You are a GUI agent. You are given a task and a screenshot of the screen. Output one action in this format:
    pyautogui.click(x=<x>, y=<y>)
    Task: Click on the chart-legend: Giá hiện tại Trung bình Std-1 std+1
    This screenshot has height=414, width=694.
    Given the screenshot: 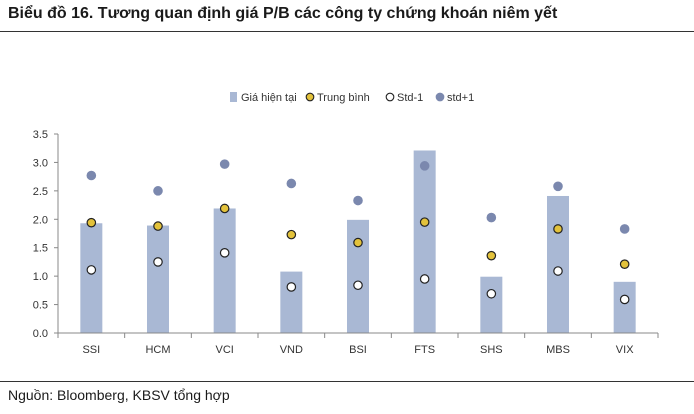 What is the action you would take?
    pyautogui.click(x=352, y=98)
    